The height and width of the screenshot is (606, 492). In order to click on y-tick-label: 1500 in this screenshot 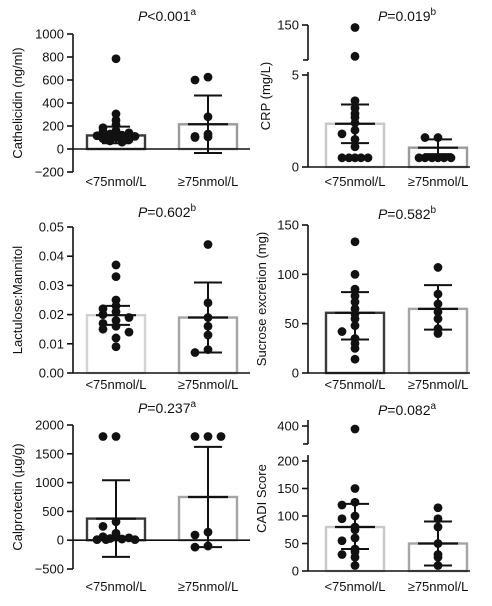, I will do `click(49, 453)`.